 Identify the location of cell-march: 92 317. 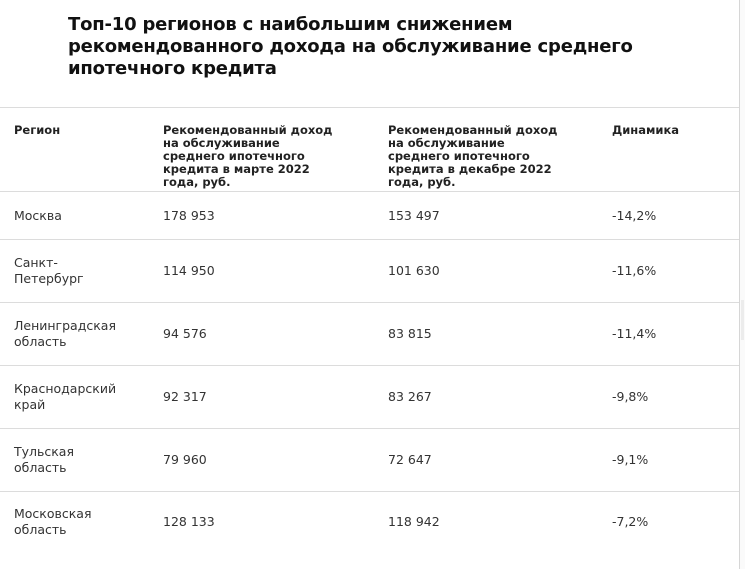
(261, 397).